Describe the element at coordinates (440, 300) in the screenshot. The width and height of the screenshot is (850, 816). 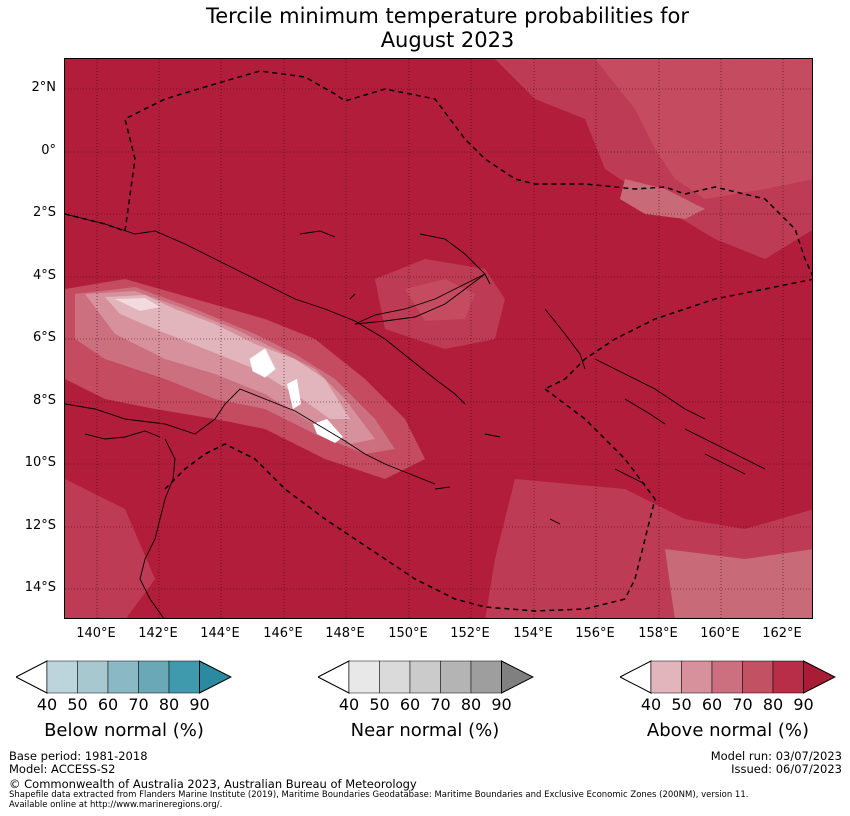
I see `contour-region-new-britain-inner` at that location.